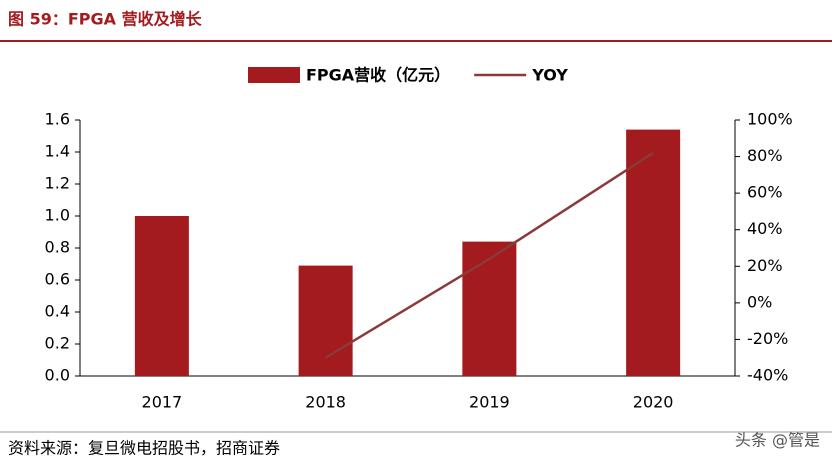 Image resolution: width=832 pixels, height=466 pixels. I want to click on y-tick-label: 0.0, so click(57, 375).